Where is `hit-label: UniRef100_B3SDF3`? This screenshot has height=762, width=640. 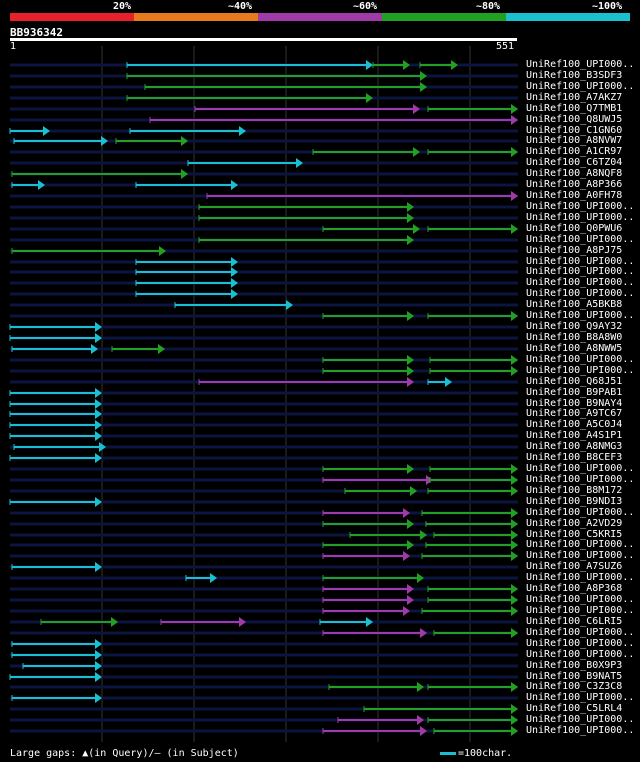
hit-label: UniRef100_B3SDF3 is located at coordinates (574, 75).